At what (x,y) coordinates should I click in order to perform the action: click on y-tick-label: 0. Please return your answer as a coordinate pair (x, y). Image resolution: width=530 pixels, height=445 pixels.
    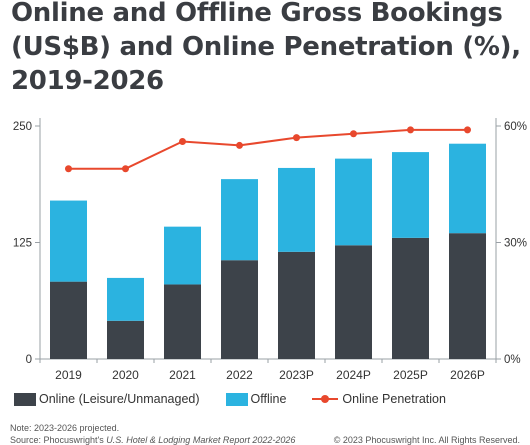
    Looking at the image, I should click on (29, 360).